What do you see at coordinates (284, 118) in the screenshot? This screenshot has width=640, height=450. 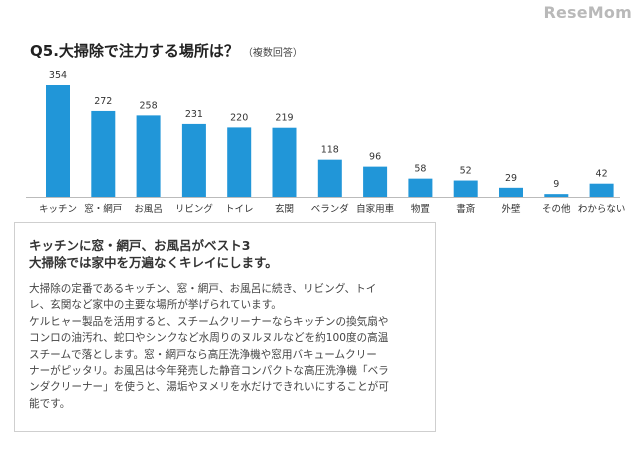 I see `bar-value-label: 219` at bounding box center [284, 118].